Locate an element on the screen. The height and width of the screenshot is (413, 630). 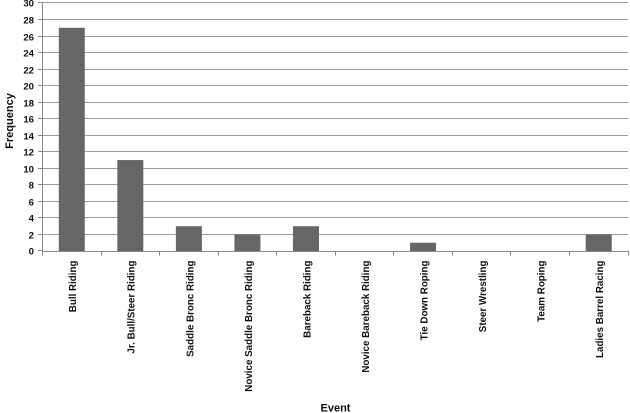
svg-text: Saddle Bronc Riding is located at coordinates (190, 308).